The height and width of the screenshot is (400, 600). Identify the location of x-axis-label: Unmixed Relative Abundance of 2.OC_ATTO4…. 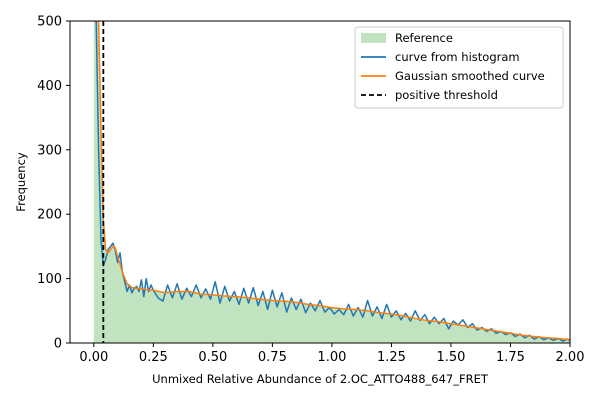
(320, 379).